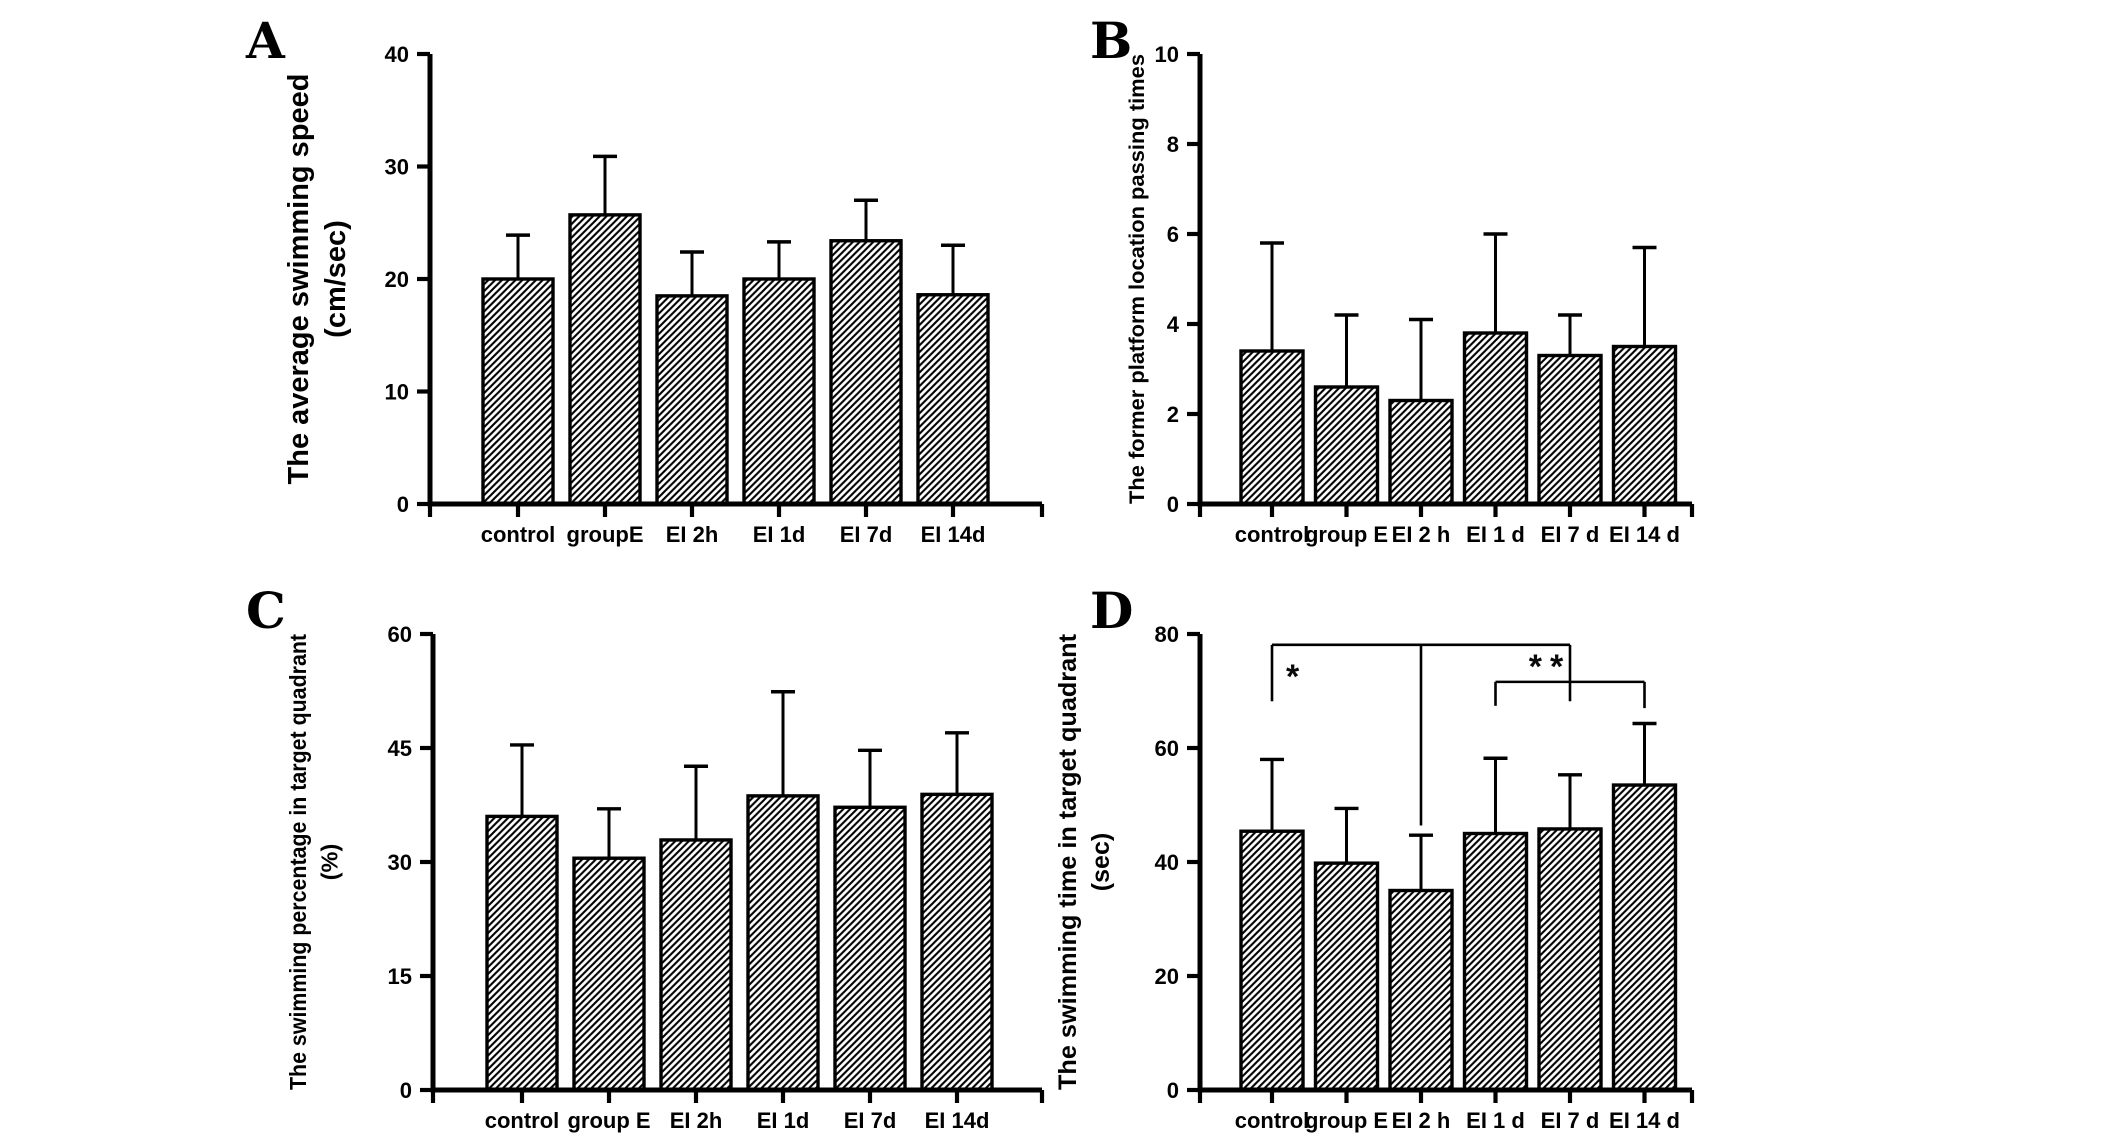 This screenshot has height=1139, width=2126. What do you see at coordinates (265, 40) in the screenshot?
I see `panel-letter-a: A` at bounding box center [265, 40].